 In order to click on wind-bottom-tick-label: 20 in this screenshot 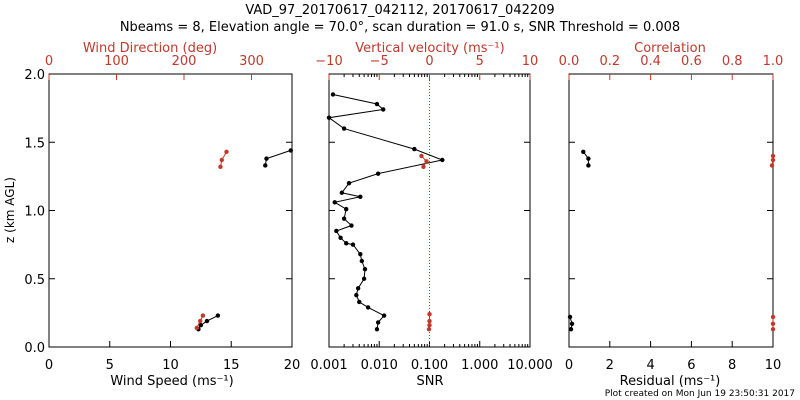, I will do `click(292, 365)`.